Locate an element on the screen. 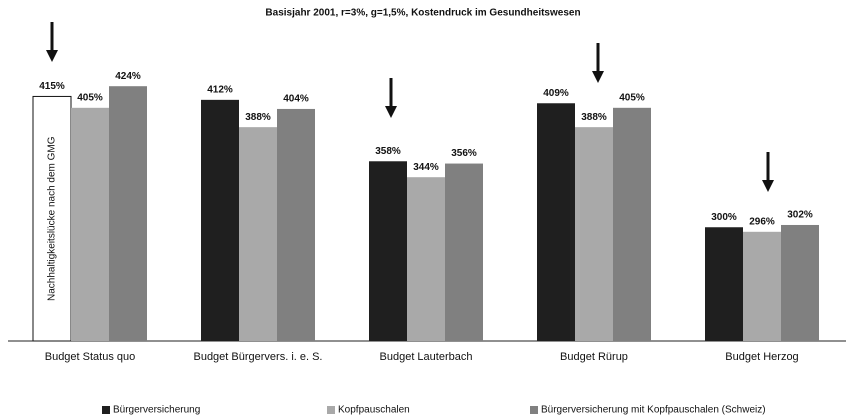 The height and width of the screenshot is (419, 846). data-label: 358% is located at coordinates (388, 151).